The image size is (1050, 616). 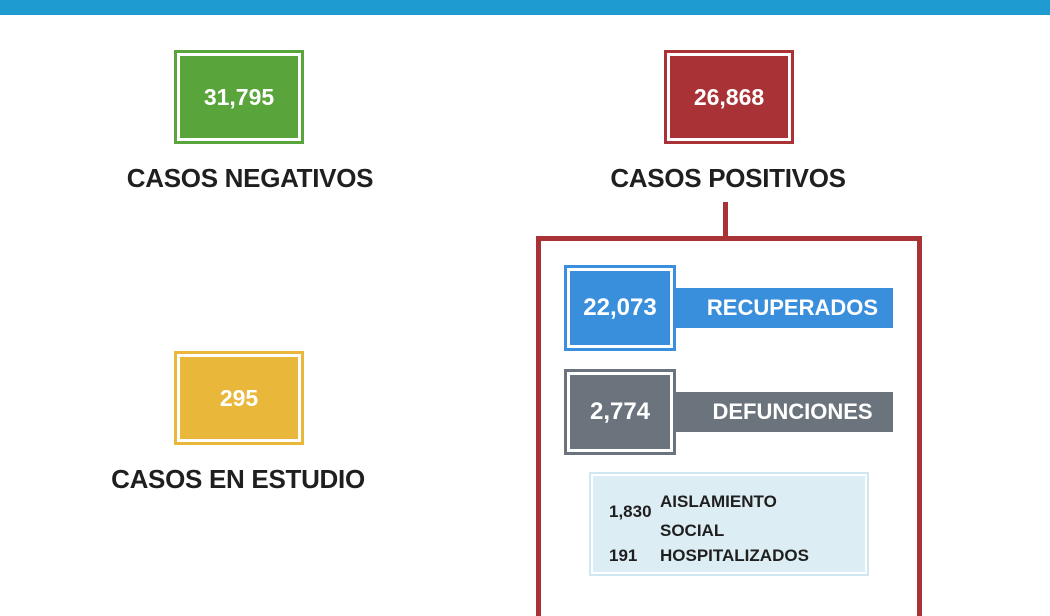 I want to click on hospitalized-value: 191, so click(x=623, y=555).